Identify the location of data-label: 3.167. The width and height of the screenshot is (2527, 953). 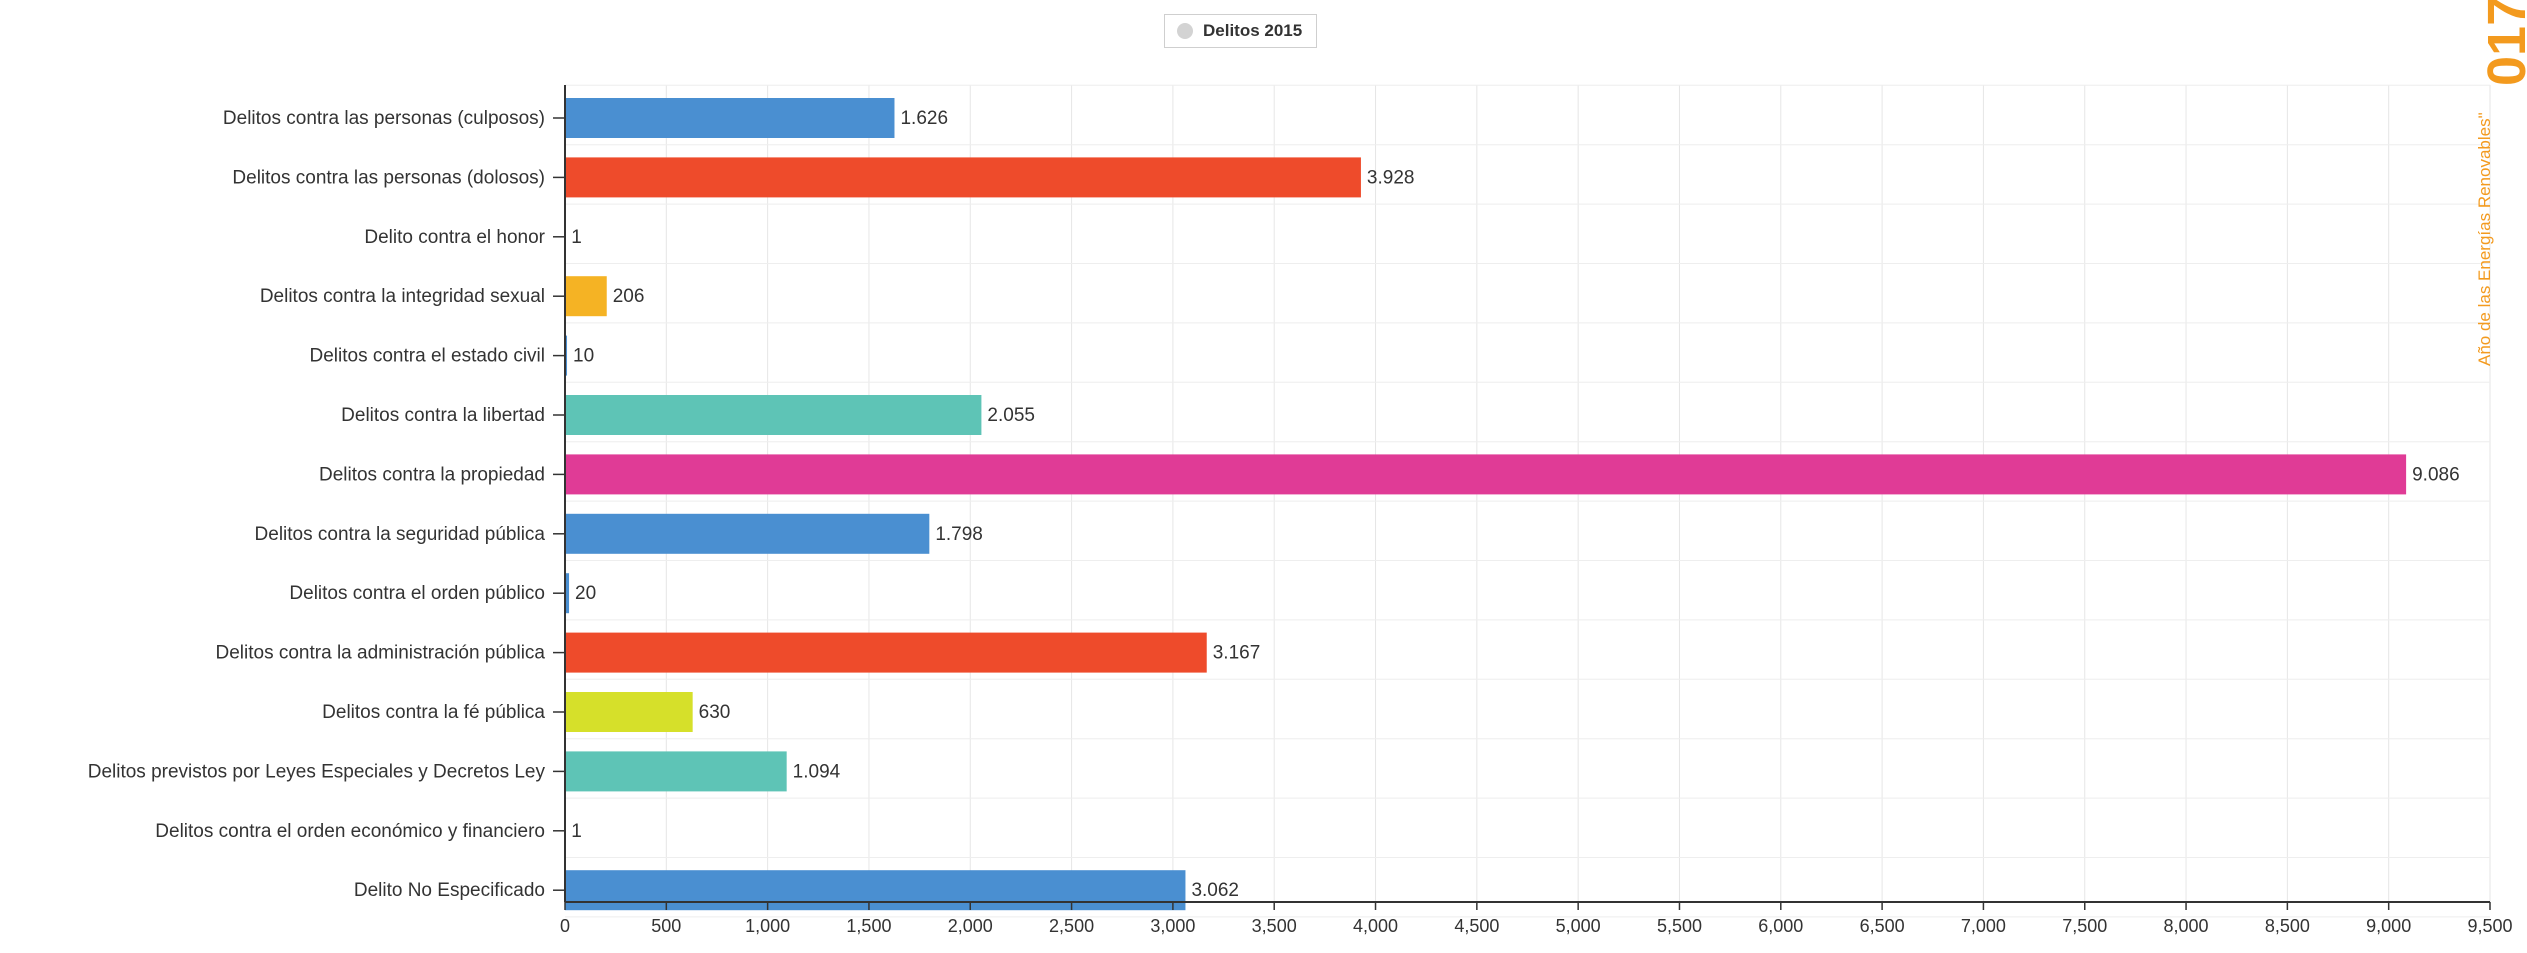
(1237, 653).